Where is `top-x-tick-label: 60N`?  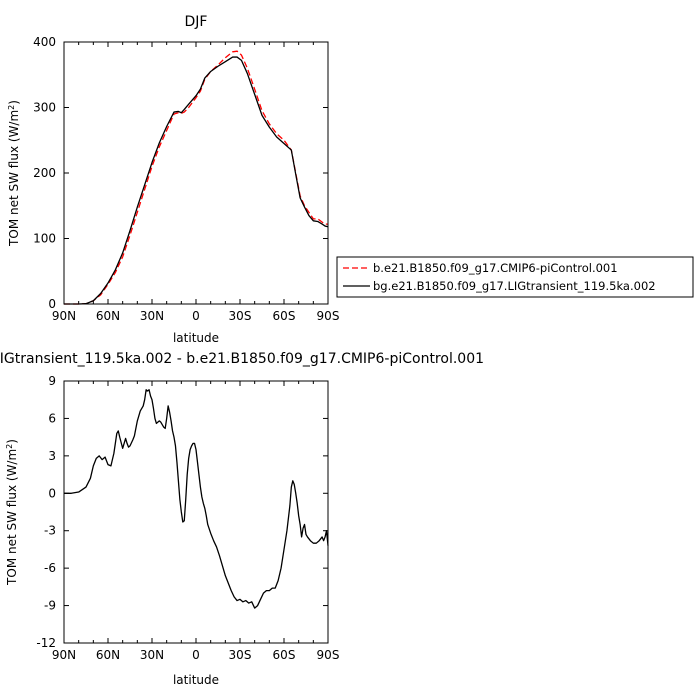
top-x-tick-label: 60N is located at coordinates (108, 316).